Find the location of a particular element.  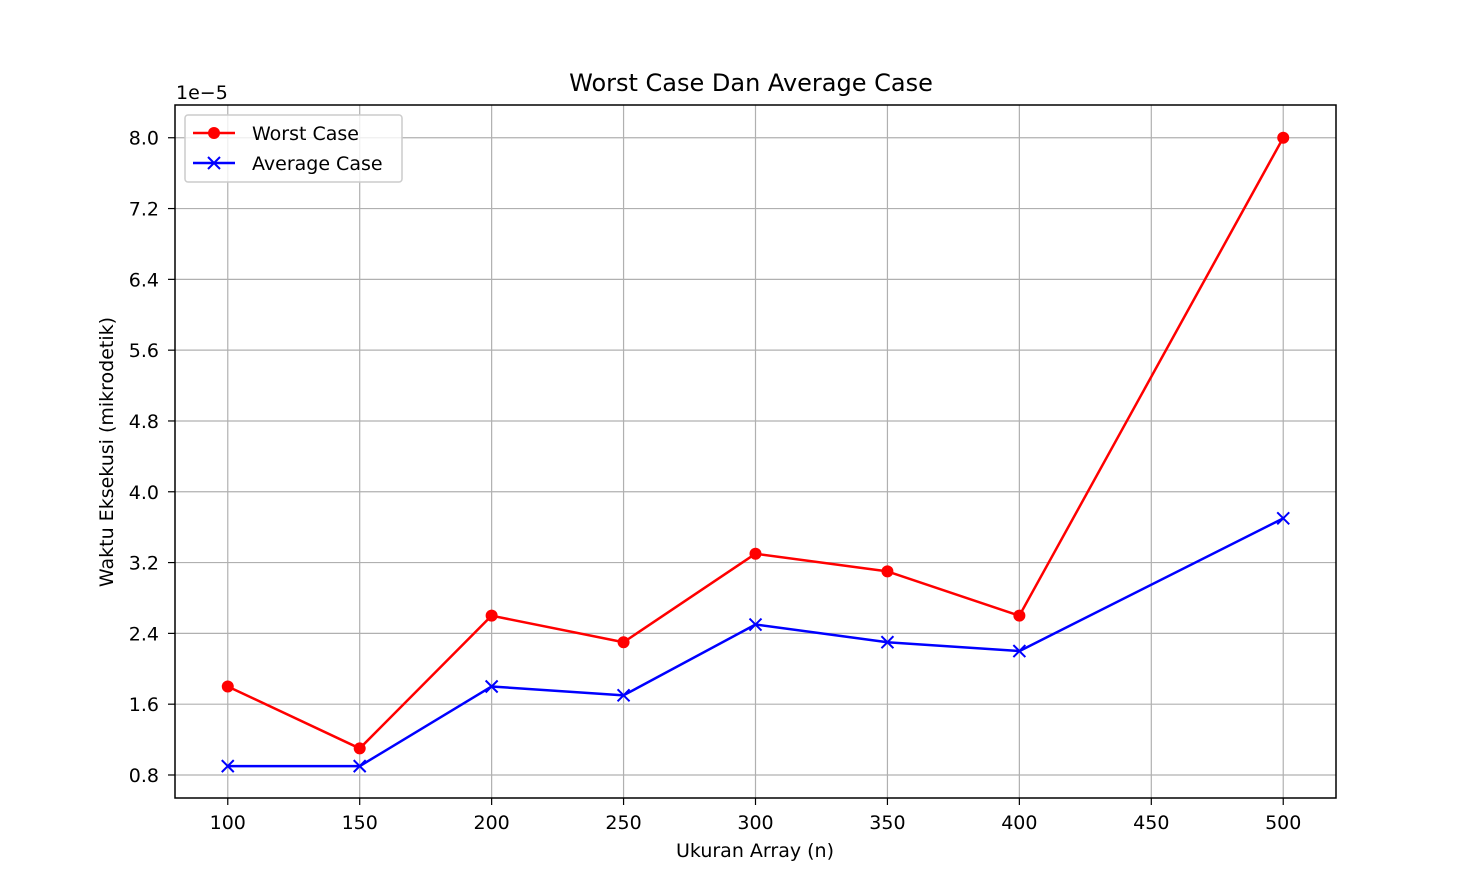

legend-label-average-case: Average Case is located at coordinates (317, 164).